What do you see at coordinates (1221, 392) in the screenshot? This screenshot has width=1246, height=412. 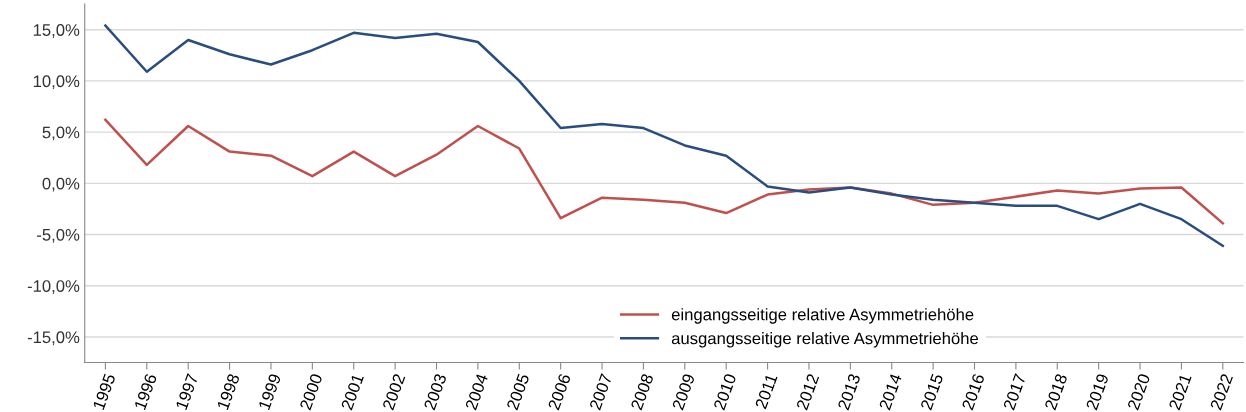 I see `x-tick-label: 2022` at bounding box center [1221, 392].